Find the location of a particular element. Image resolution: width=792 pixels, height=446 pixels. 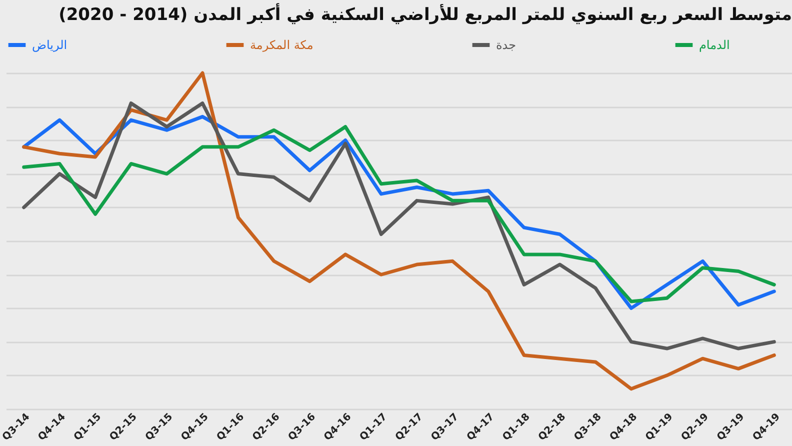

legend-label: الرياض is located at coordinates (50, 45).